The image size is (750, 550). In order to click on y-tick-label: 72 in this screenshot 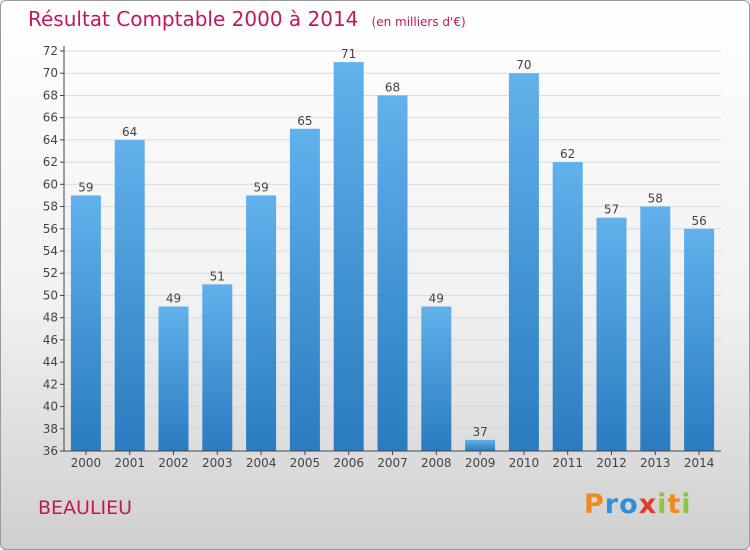, I will do `click(50, 51)`.